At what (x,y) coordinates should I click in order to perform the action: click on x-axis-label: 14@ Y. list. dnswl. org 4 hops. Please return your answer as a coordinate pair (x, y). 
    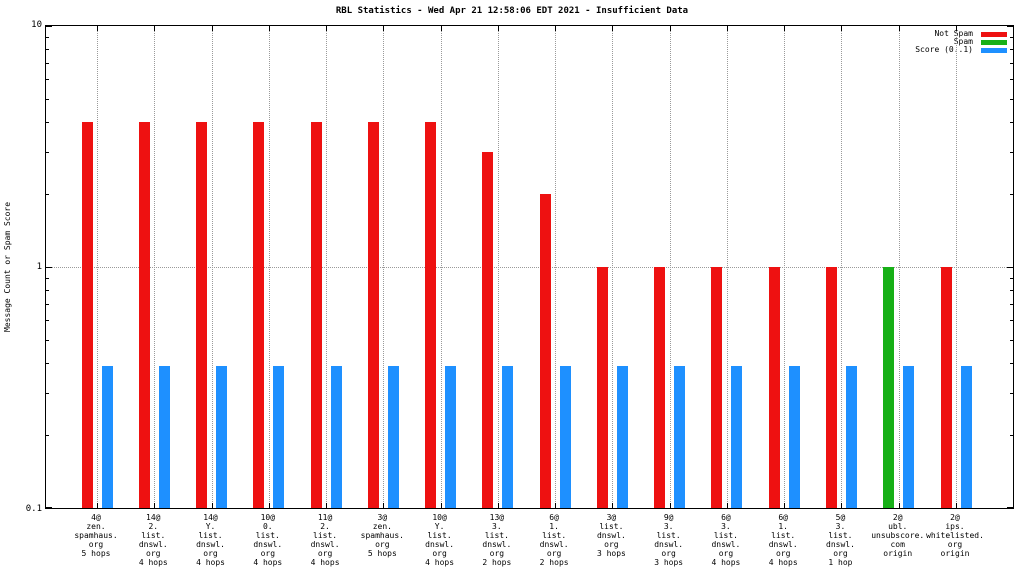
    Looking at the image, I should click on (210, 540).